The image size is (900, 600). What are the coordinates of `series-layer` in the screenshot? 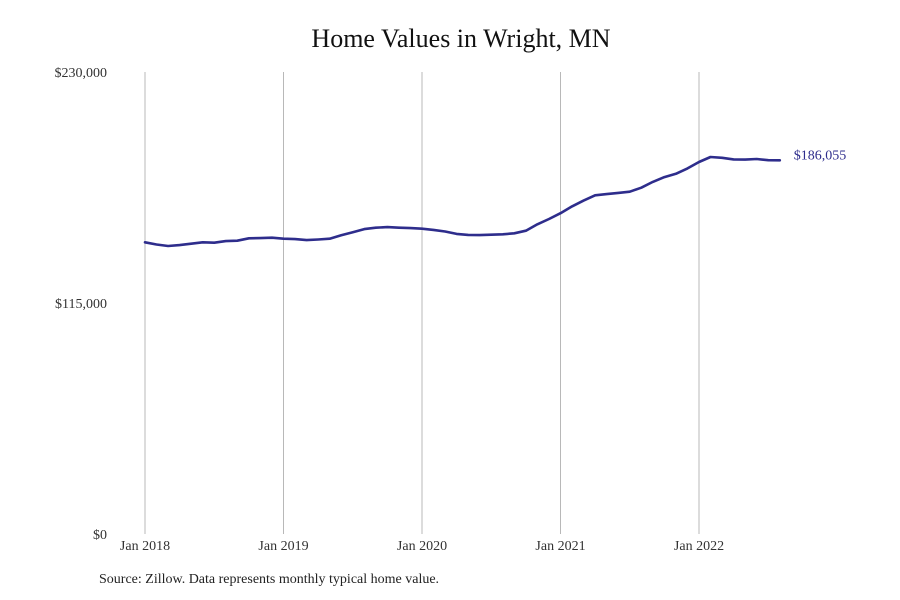 It's located at (462, 201).